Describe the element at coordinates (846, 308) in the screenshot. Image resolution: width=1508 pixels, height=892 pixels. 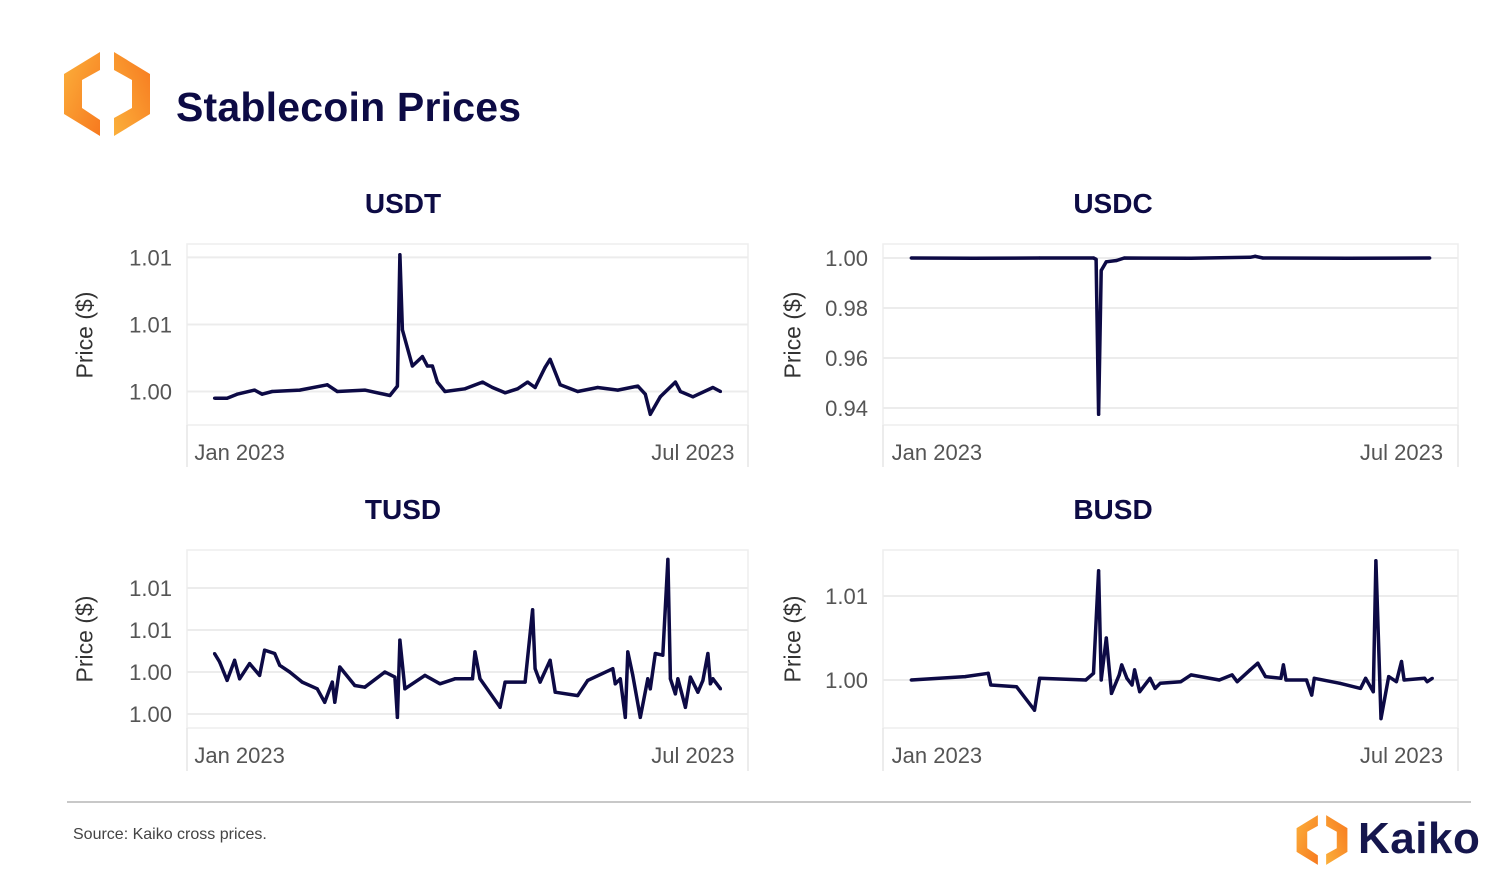
I see `y-tick-label: 0.98` at that location.